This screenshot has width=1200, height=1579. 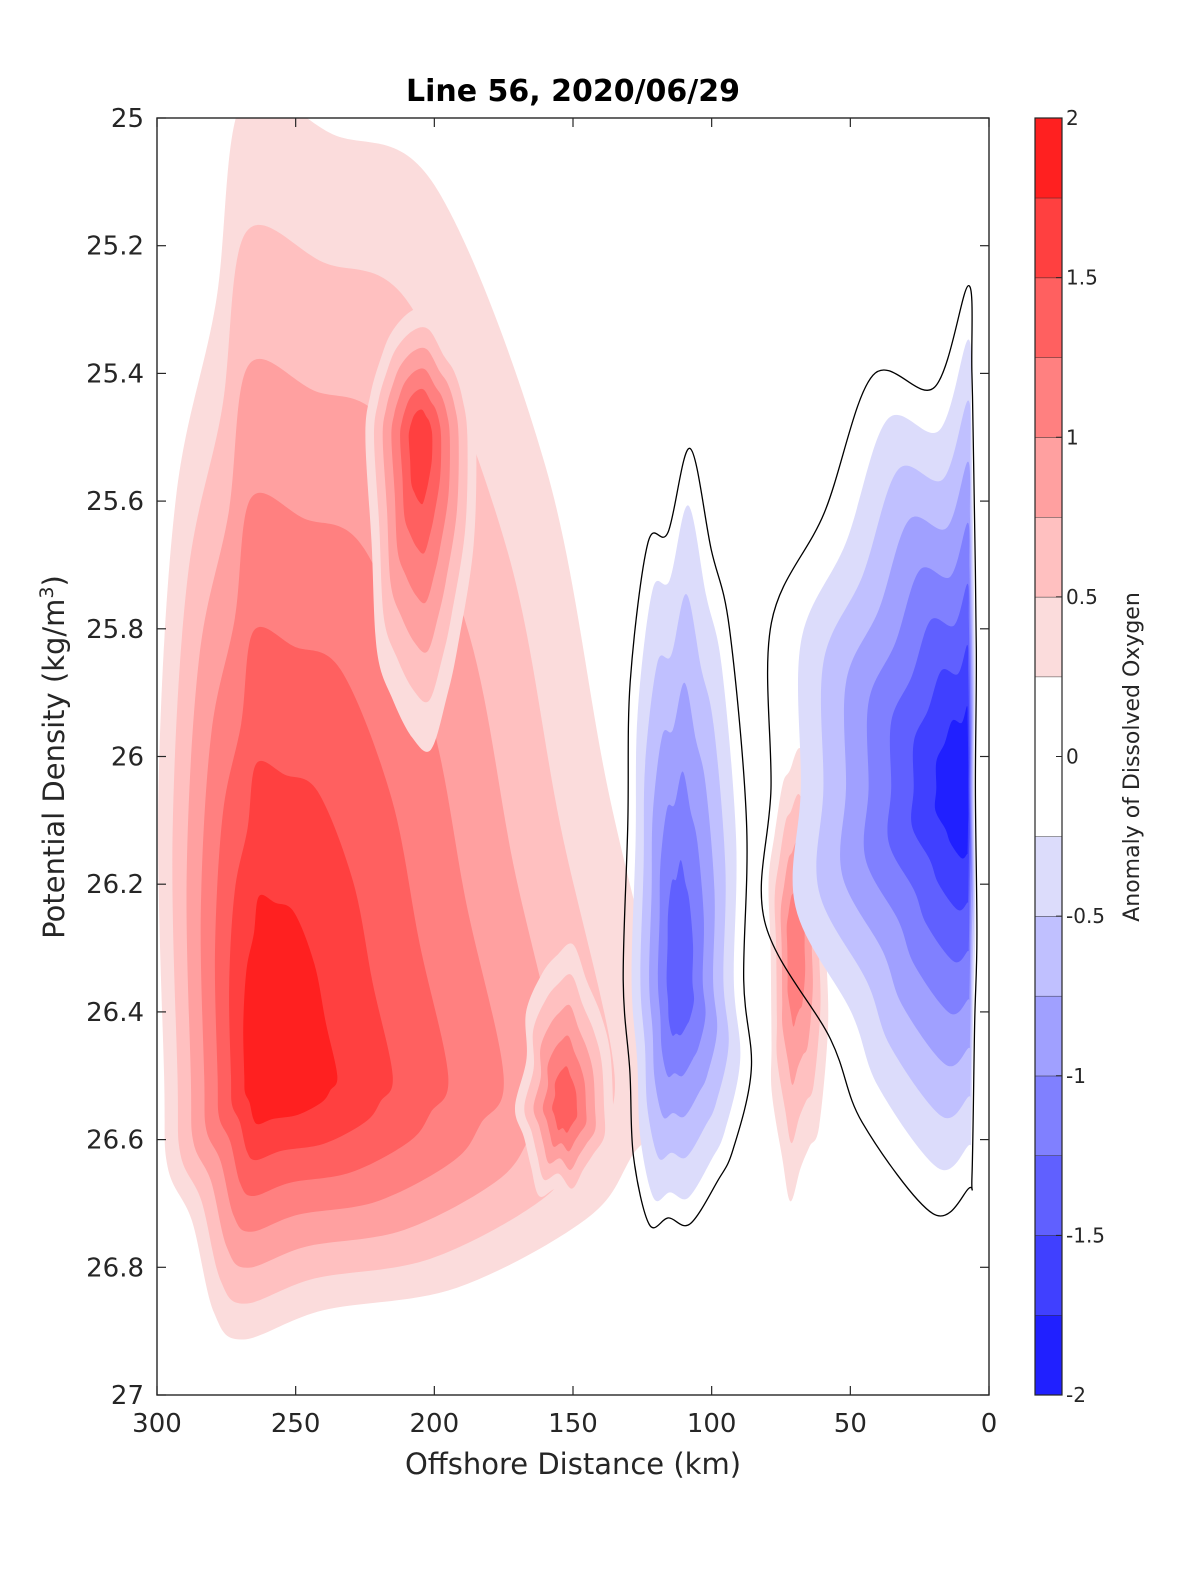 What do you see at coordinates (435, 1424) in the screenshot?
I see `x-tick-label: 200` at bounding box center [435, 1424].